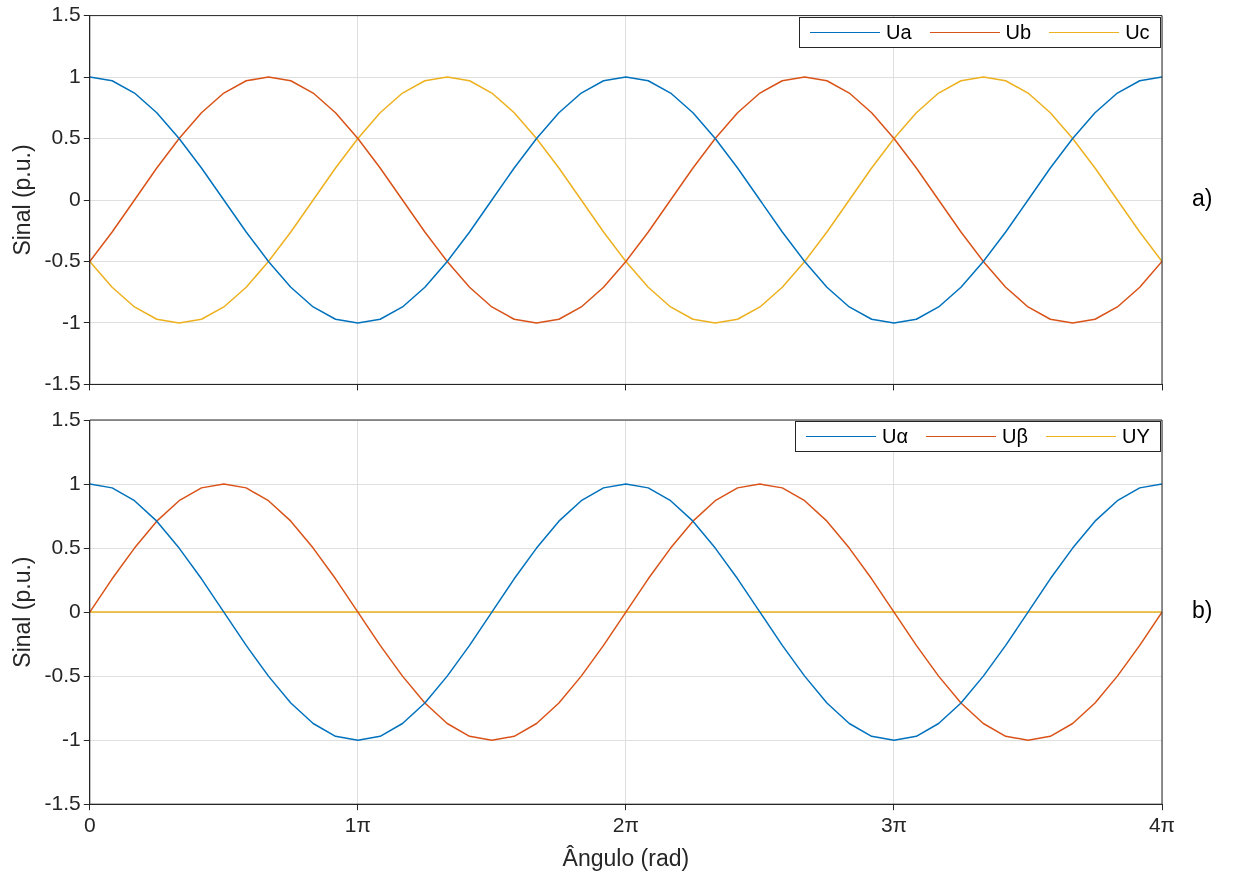  Describe the element at coordinates (357, 824) in the screenshot. I see `x-tick-label: 1π` at that location.